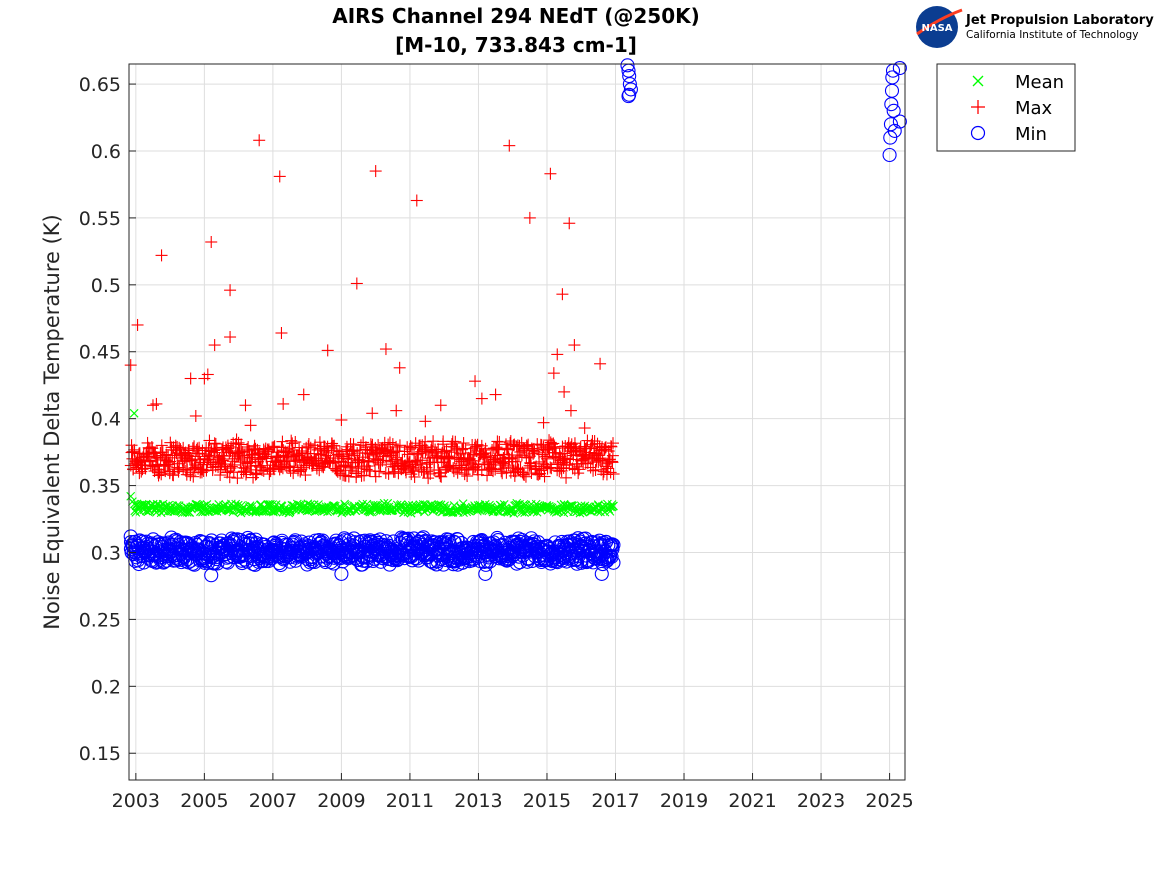  I want to click on x-tick-label: 2017, so click(615, 801).